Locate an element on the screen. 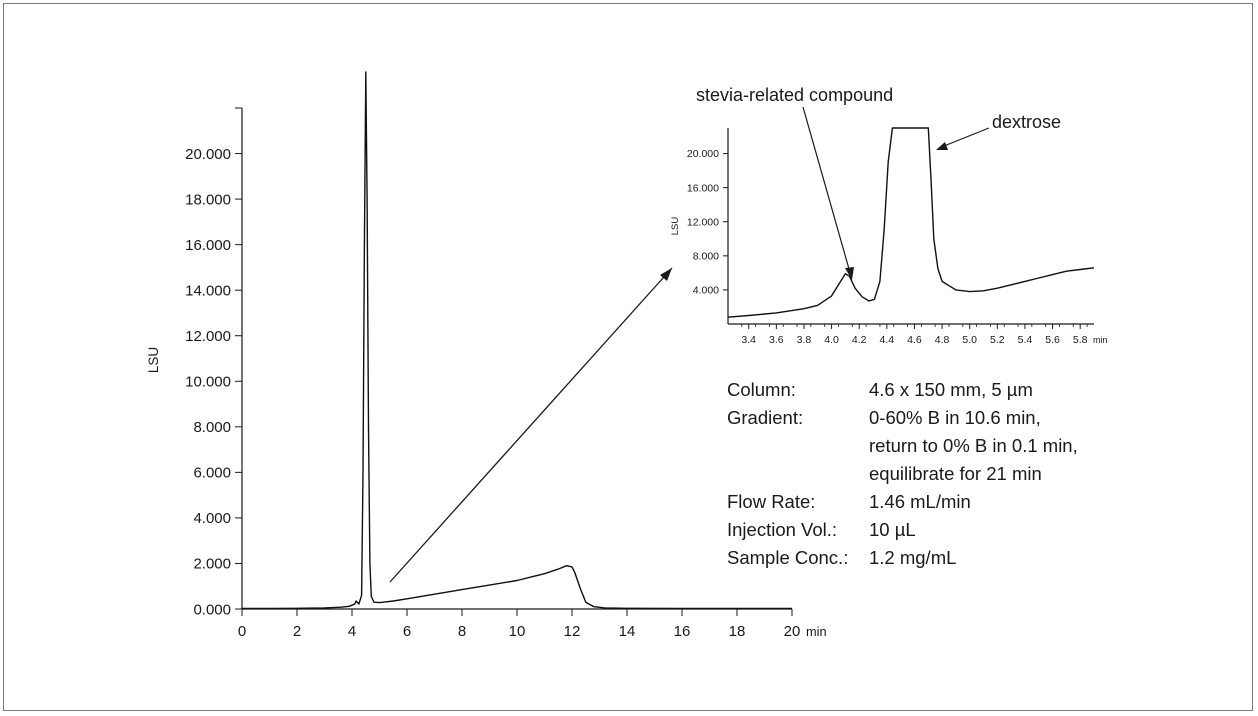 The width and height of the screenshot is (1258, 716). x-tick-label: 5.2 is located at coordinates (997, 340).